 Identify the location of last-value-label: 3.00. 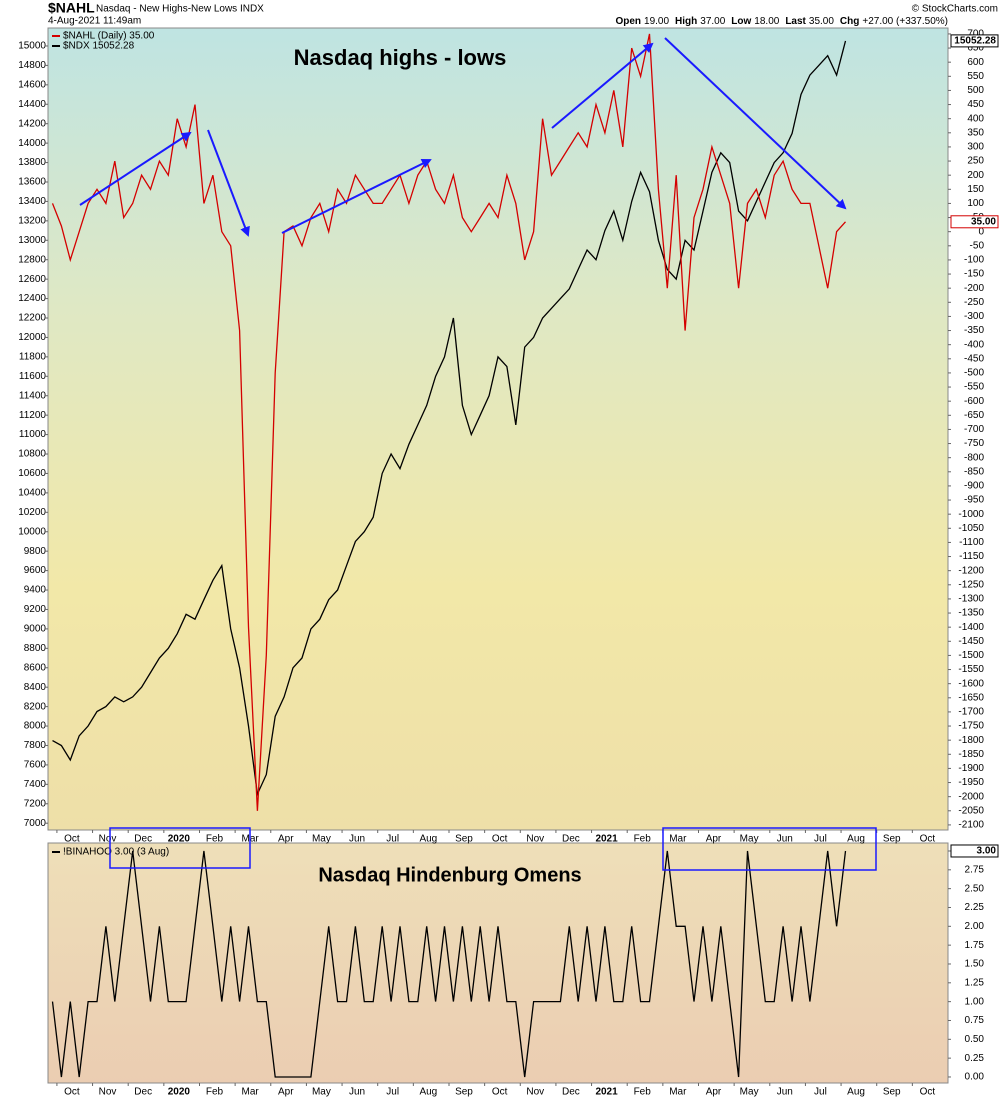
(987, 851).